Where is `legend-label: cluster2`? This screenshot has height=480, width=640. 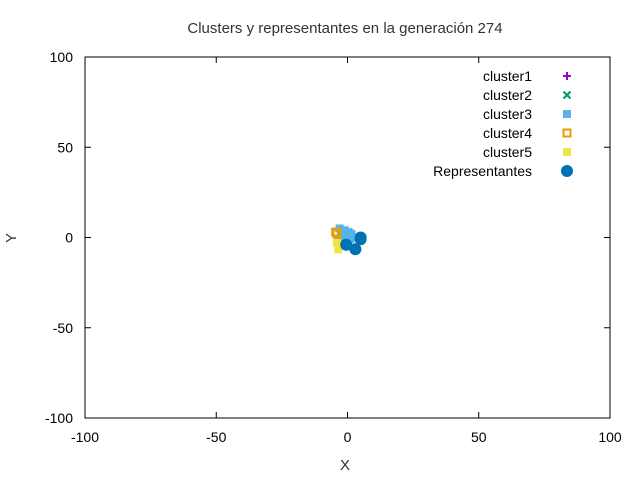 legend-label: cluster2 is located at coordinates (507, 95).